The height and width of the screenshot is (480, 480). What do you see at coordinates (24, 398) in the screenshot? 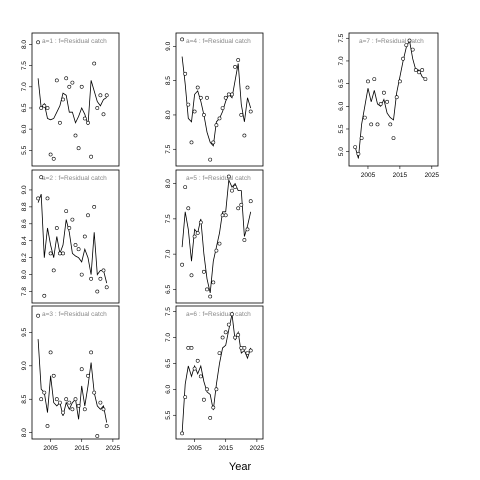
I see `y-tick-label: 8.5` at bounding box center [24, 398].